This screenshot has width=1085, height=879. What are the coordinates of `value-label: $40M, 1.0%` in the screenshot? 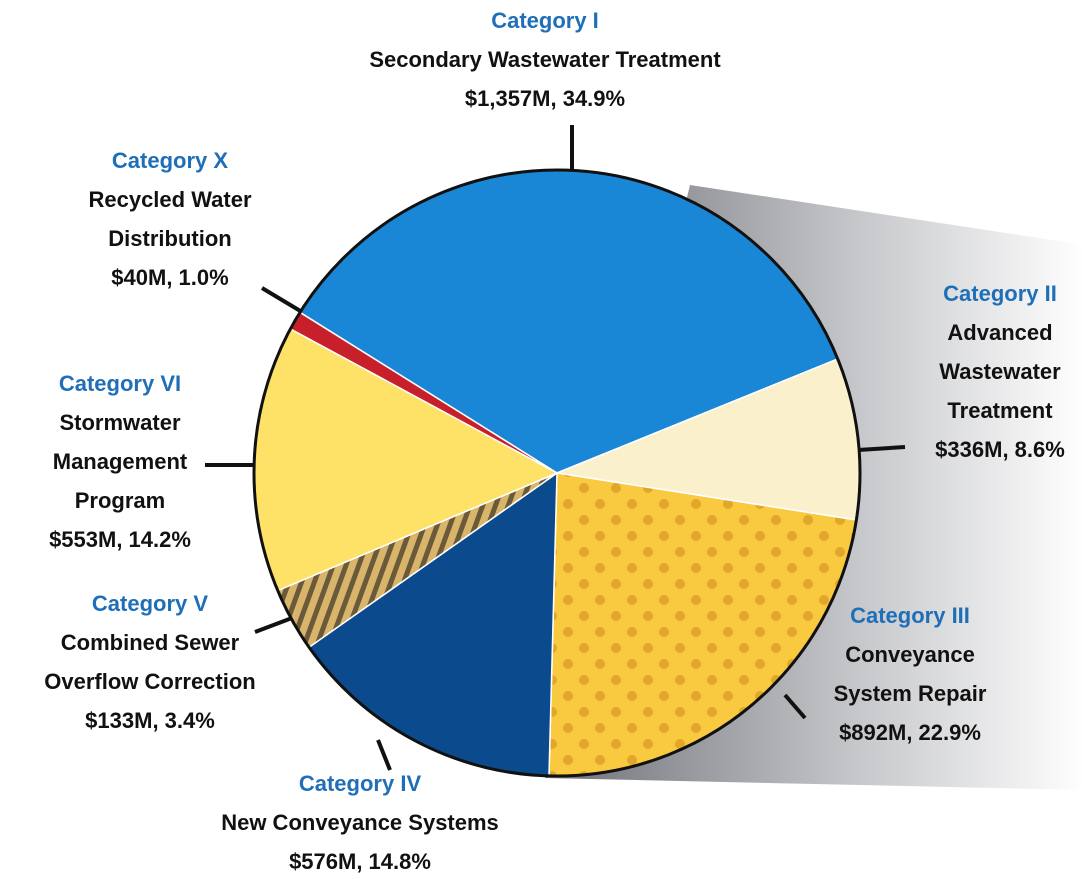 It's located at (169, 277).